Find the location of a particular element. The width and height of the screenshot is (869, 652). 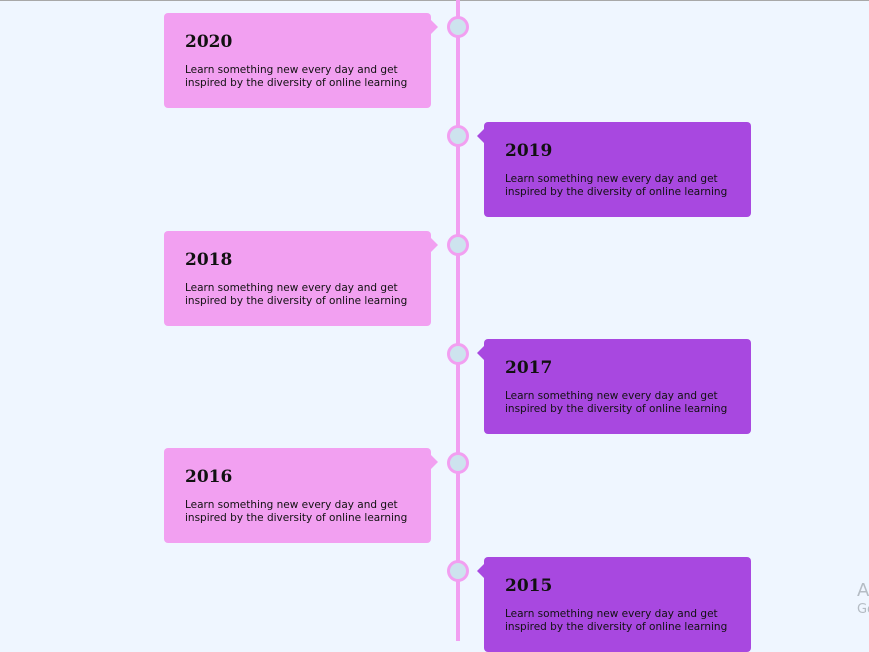

timeline-year: 2017 is located at coordinates (529, 368).